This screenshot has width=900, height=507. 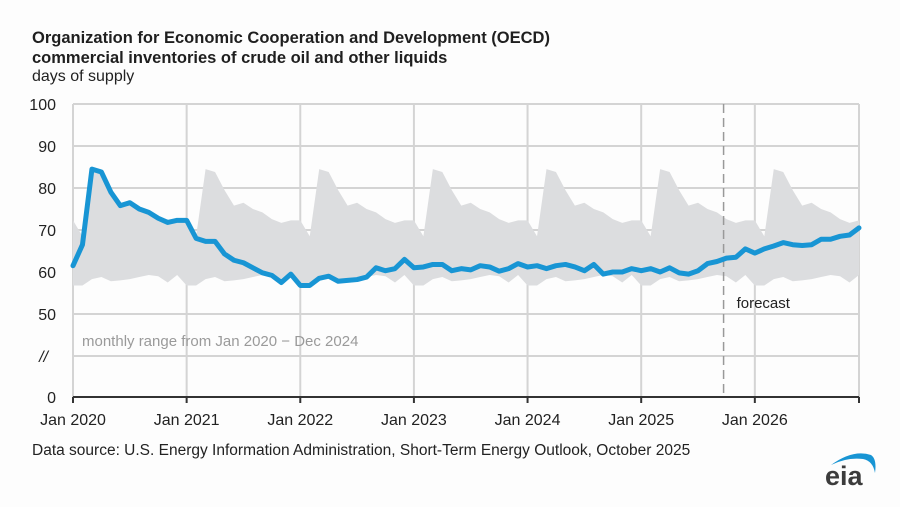 I want to click on y-axis-tick-labels: 0 // 50 60 70 80 90 100, so click(x=42, y=252).